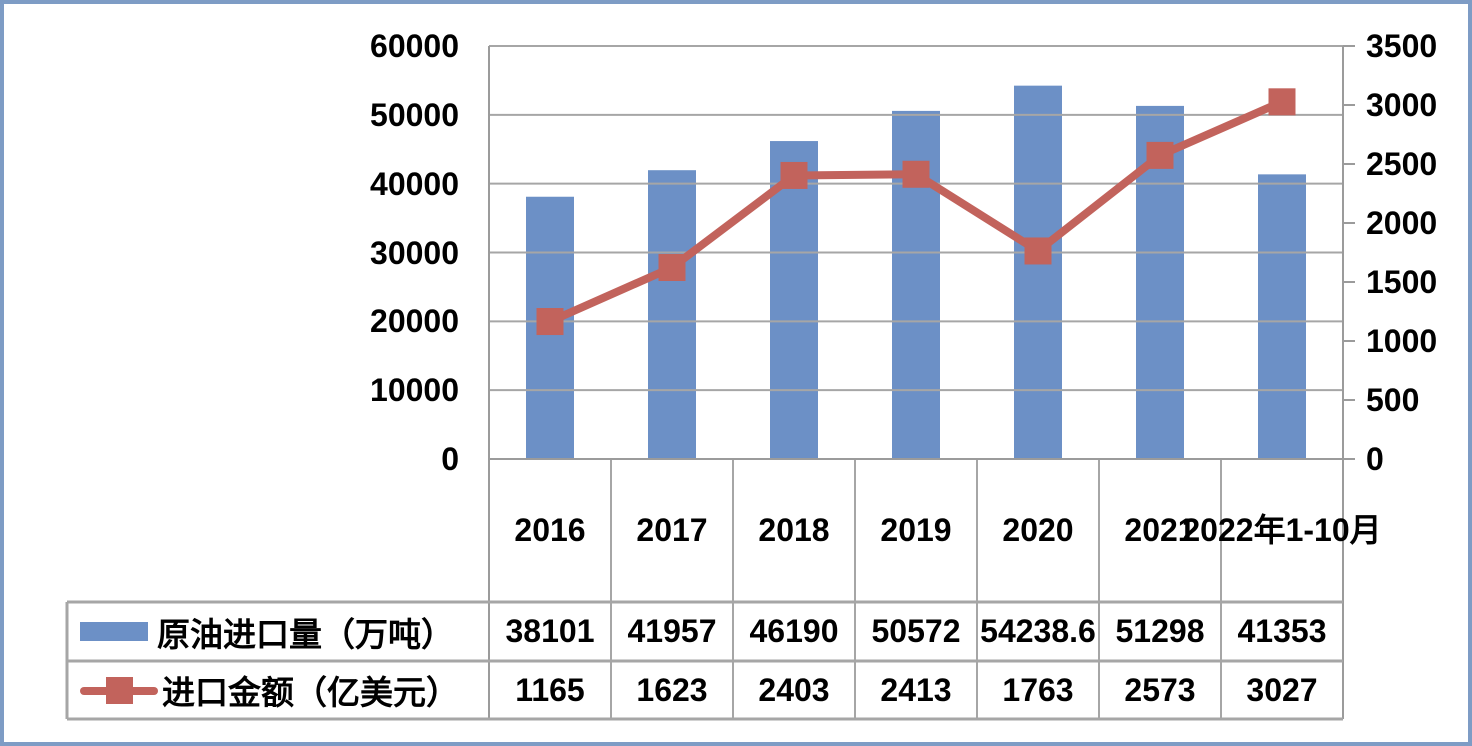 The image size is (1472, 746). Describe the element at coordinates (1282, 631) in the screenshot. I see `table-cell: 41353` at that location.